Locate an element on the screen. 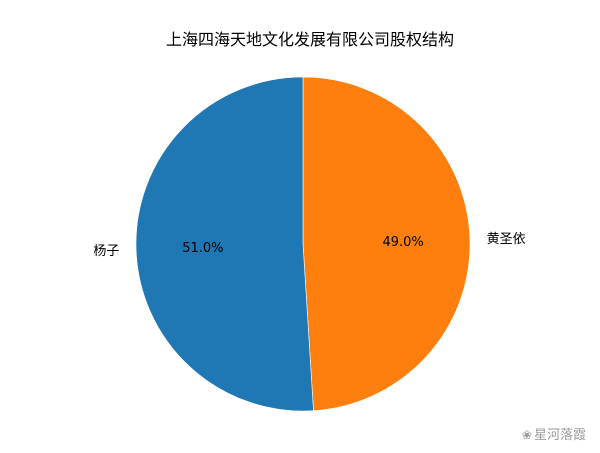  chart-title: 上海四海天地文化发展有限公司股权结构 is located at coordinates (310, 39).